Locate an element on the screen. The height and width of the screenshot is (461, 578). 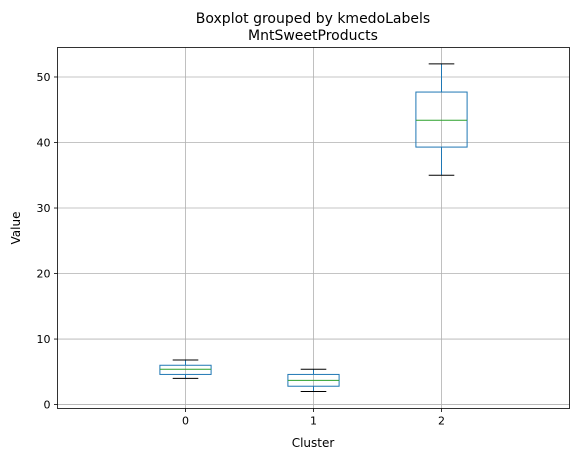
x-tick-label: 0 is located at coordinates (185, 421).